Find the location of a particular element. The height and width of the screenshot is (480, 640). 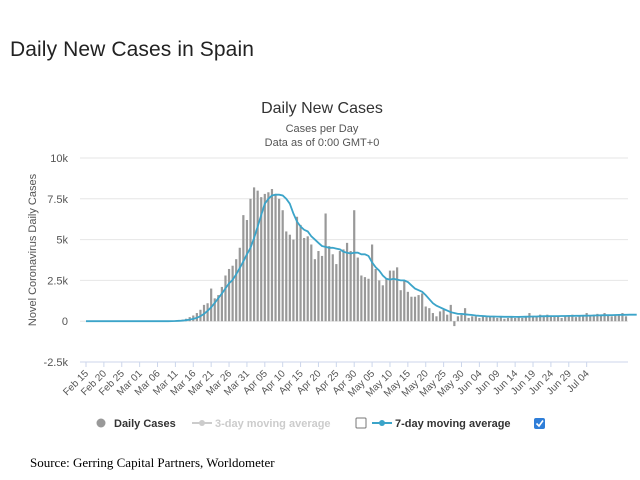

legend-daily-marker-icon is located at coordinates (101, 423).